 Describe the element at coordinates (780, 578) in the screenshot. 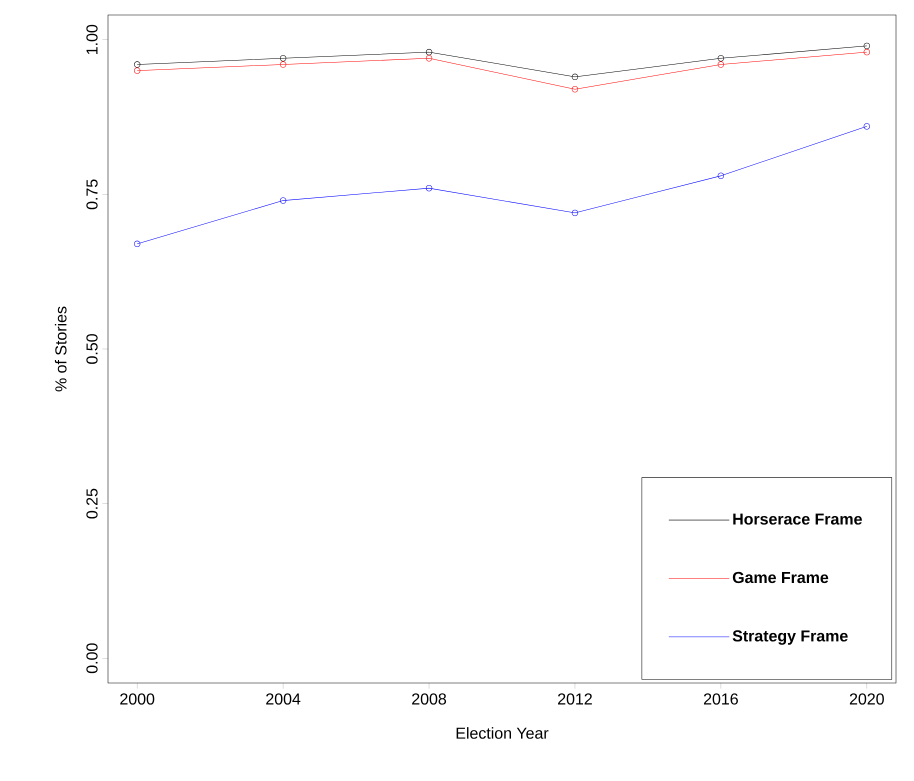

I see `legend-label: Game Frame` at that location.